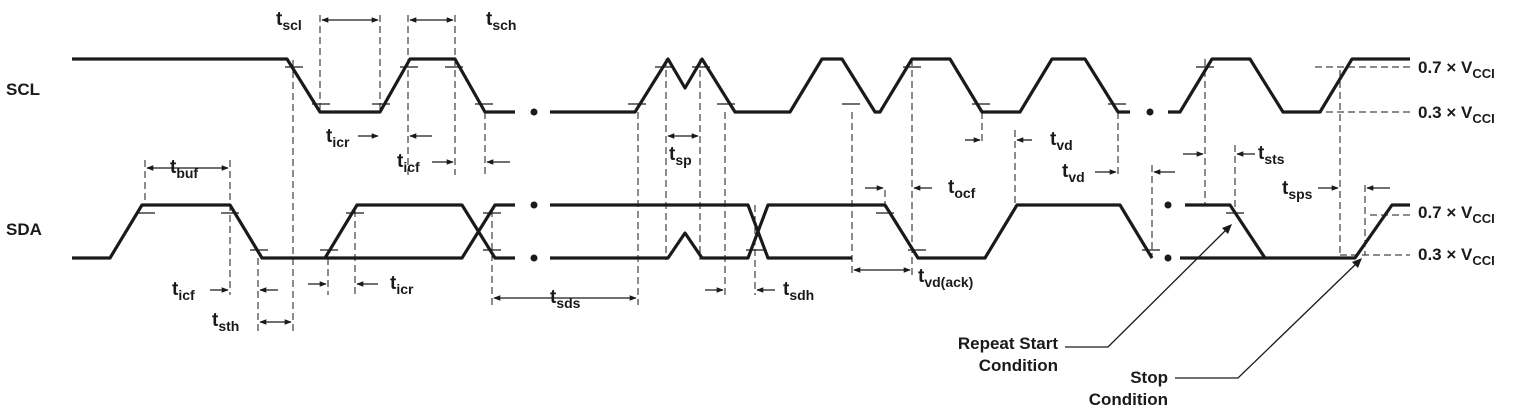 This screenshot has height=411, width=1518. What do you see at coordinates (1456, 69) in the screenshot?
I see `scl-high-level-label: 0.7 × VCCI` at bounding box center [1456, 69].